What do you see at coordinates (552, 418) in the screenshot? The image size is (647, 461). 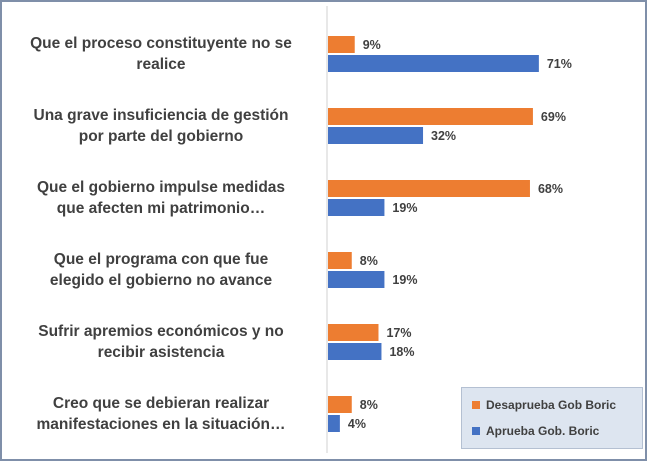 I see `legend: Desaprueba Gob Boric Aprueba Gob. Boric` at bounding box center [552, 418].